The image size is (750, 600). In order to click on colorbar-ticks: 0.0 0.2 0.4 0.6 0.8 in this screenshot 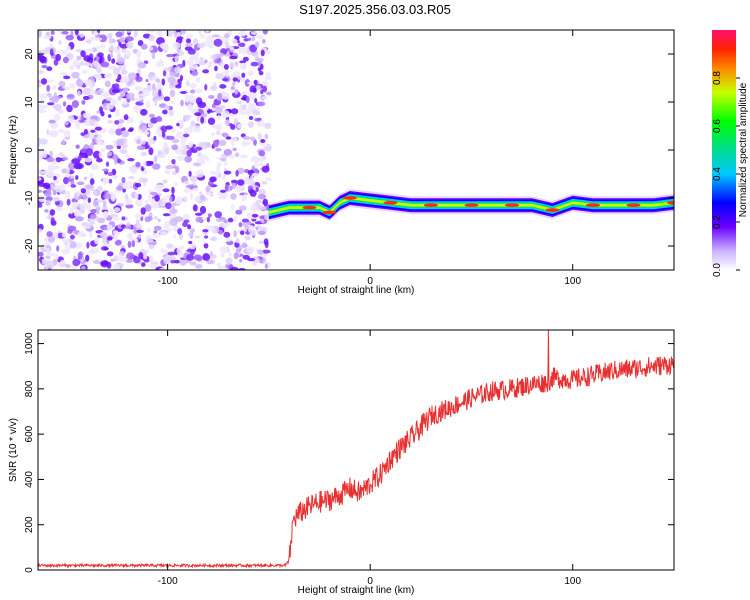, I will do `click(726, 174)`.